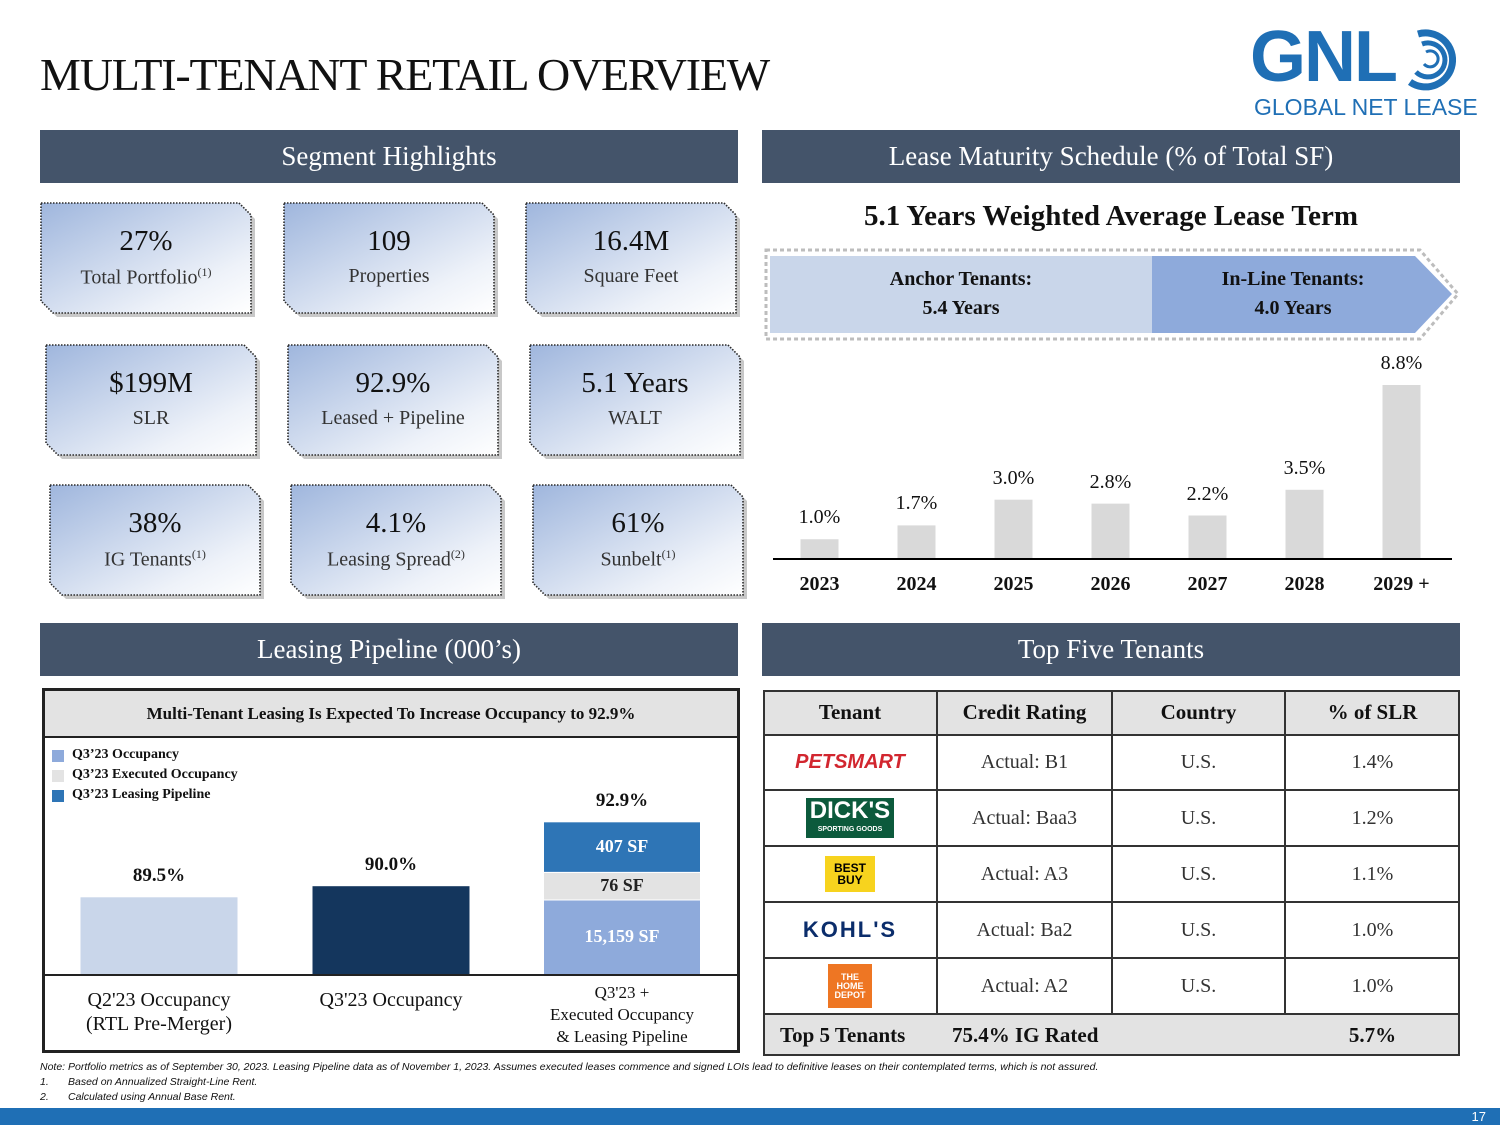  What do you see at coordinates (635, 383) in the screenshot?
I see `tile-value: 5.1 Years` at bounding box center [635, 383].